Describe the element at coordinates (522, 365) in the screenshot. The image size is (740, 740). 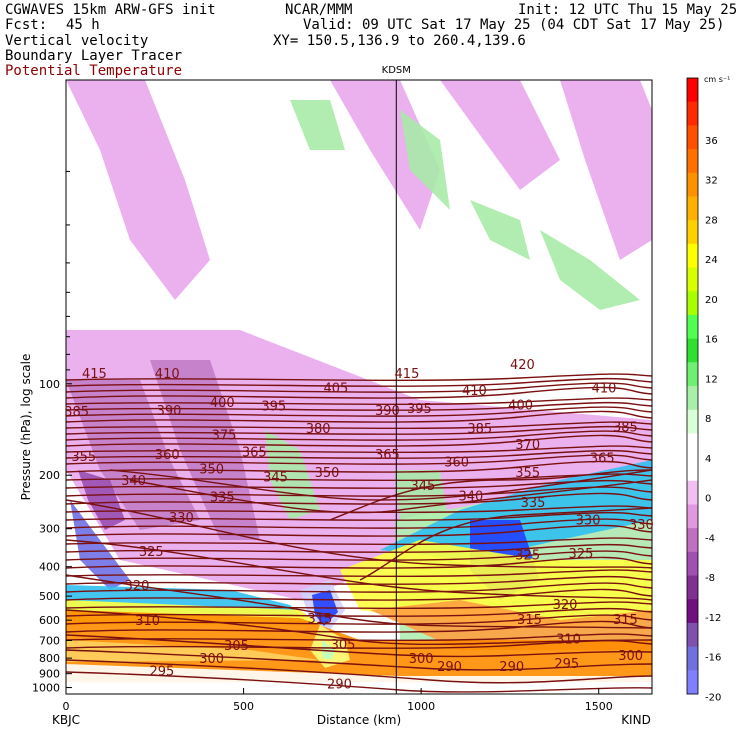
I see `contour-label: 420` at that location.